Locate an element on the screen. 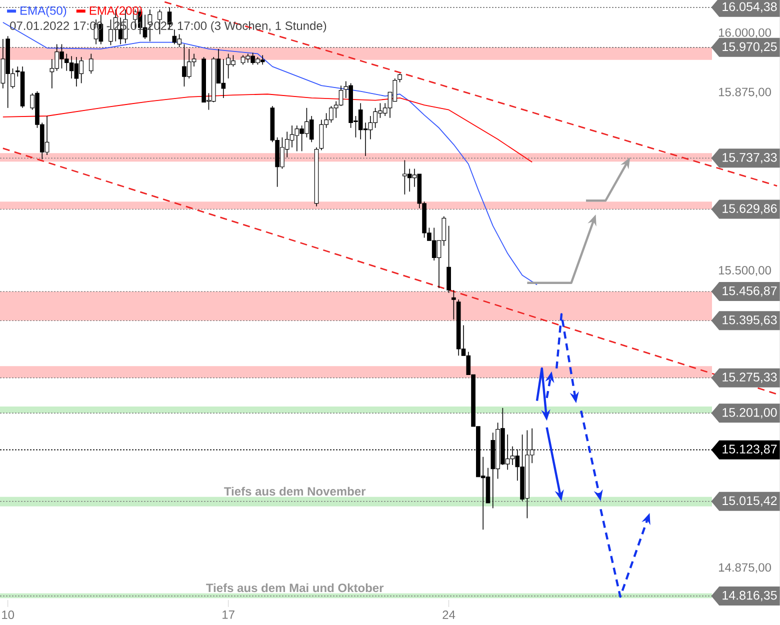 Image resolution: width=780 pixels, height=625 pixels. x-tick-label: 17 is located at coordinates (228, 614).